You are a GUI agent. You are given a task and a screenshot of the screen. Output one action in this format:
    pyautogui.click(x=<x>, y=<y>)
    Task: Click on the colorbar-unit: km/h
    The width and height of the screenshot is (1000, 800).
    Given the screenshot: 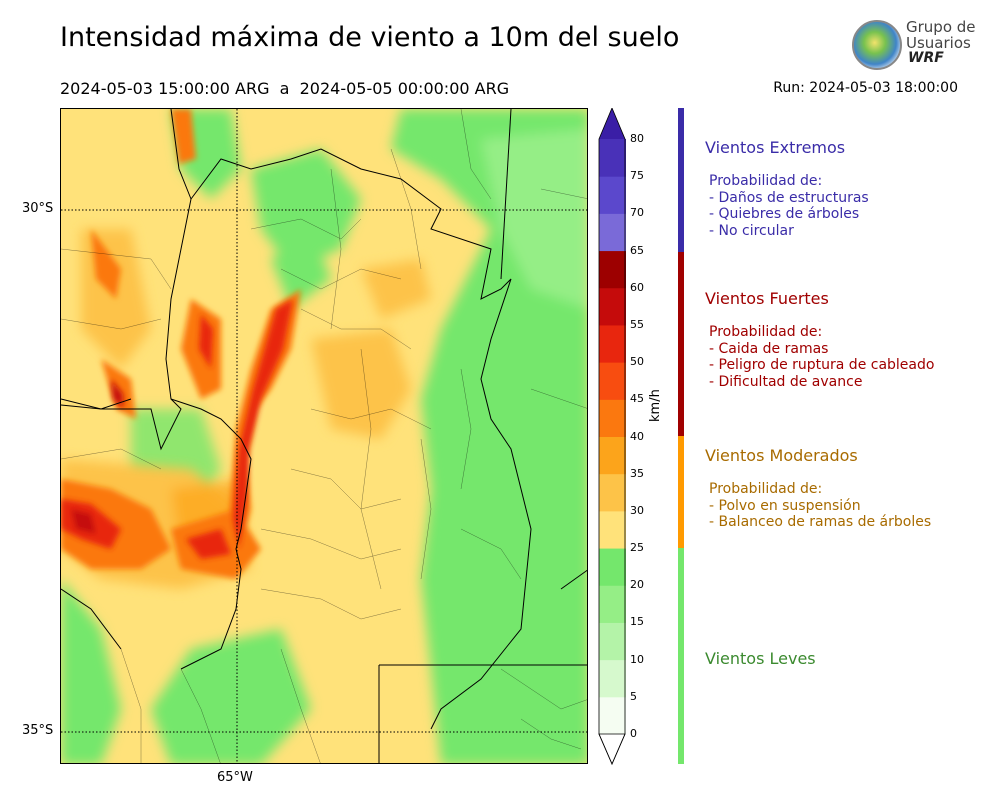 What is the action you would take?
    pyautogui.click(x=655, y=405)
    